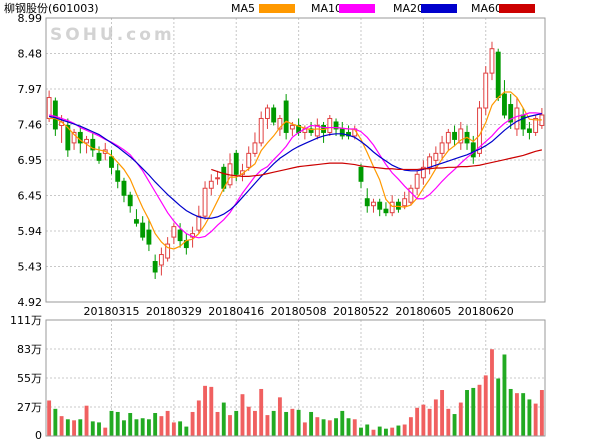 Image resolution: width=600 pixels, height=440 pixels. I want to click on legend-label-ma5: MA5, so click(243, 8).